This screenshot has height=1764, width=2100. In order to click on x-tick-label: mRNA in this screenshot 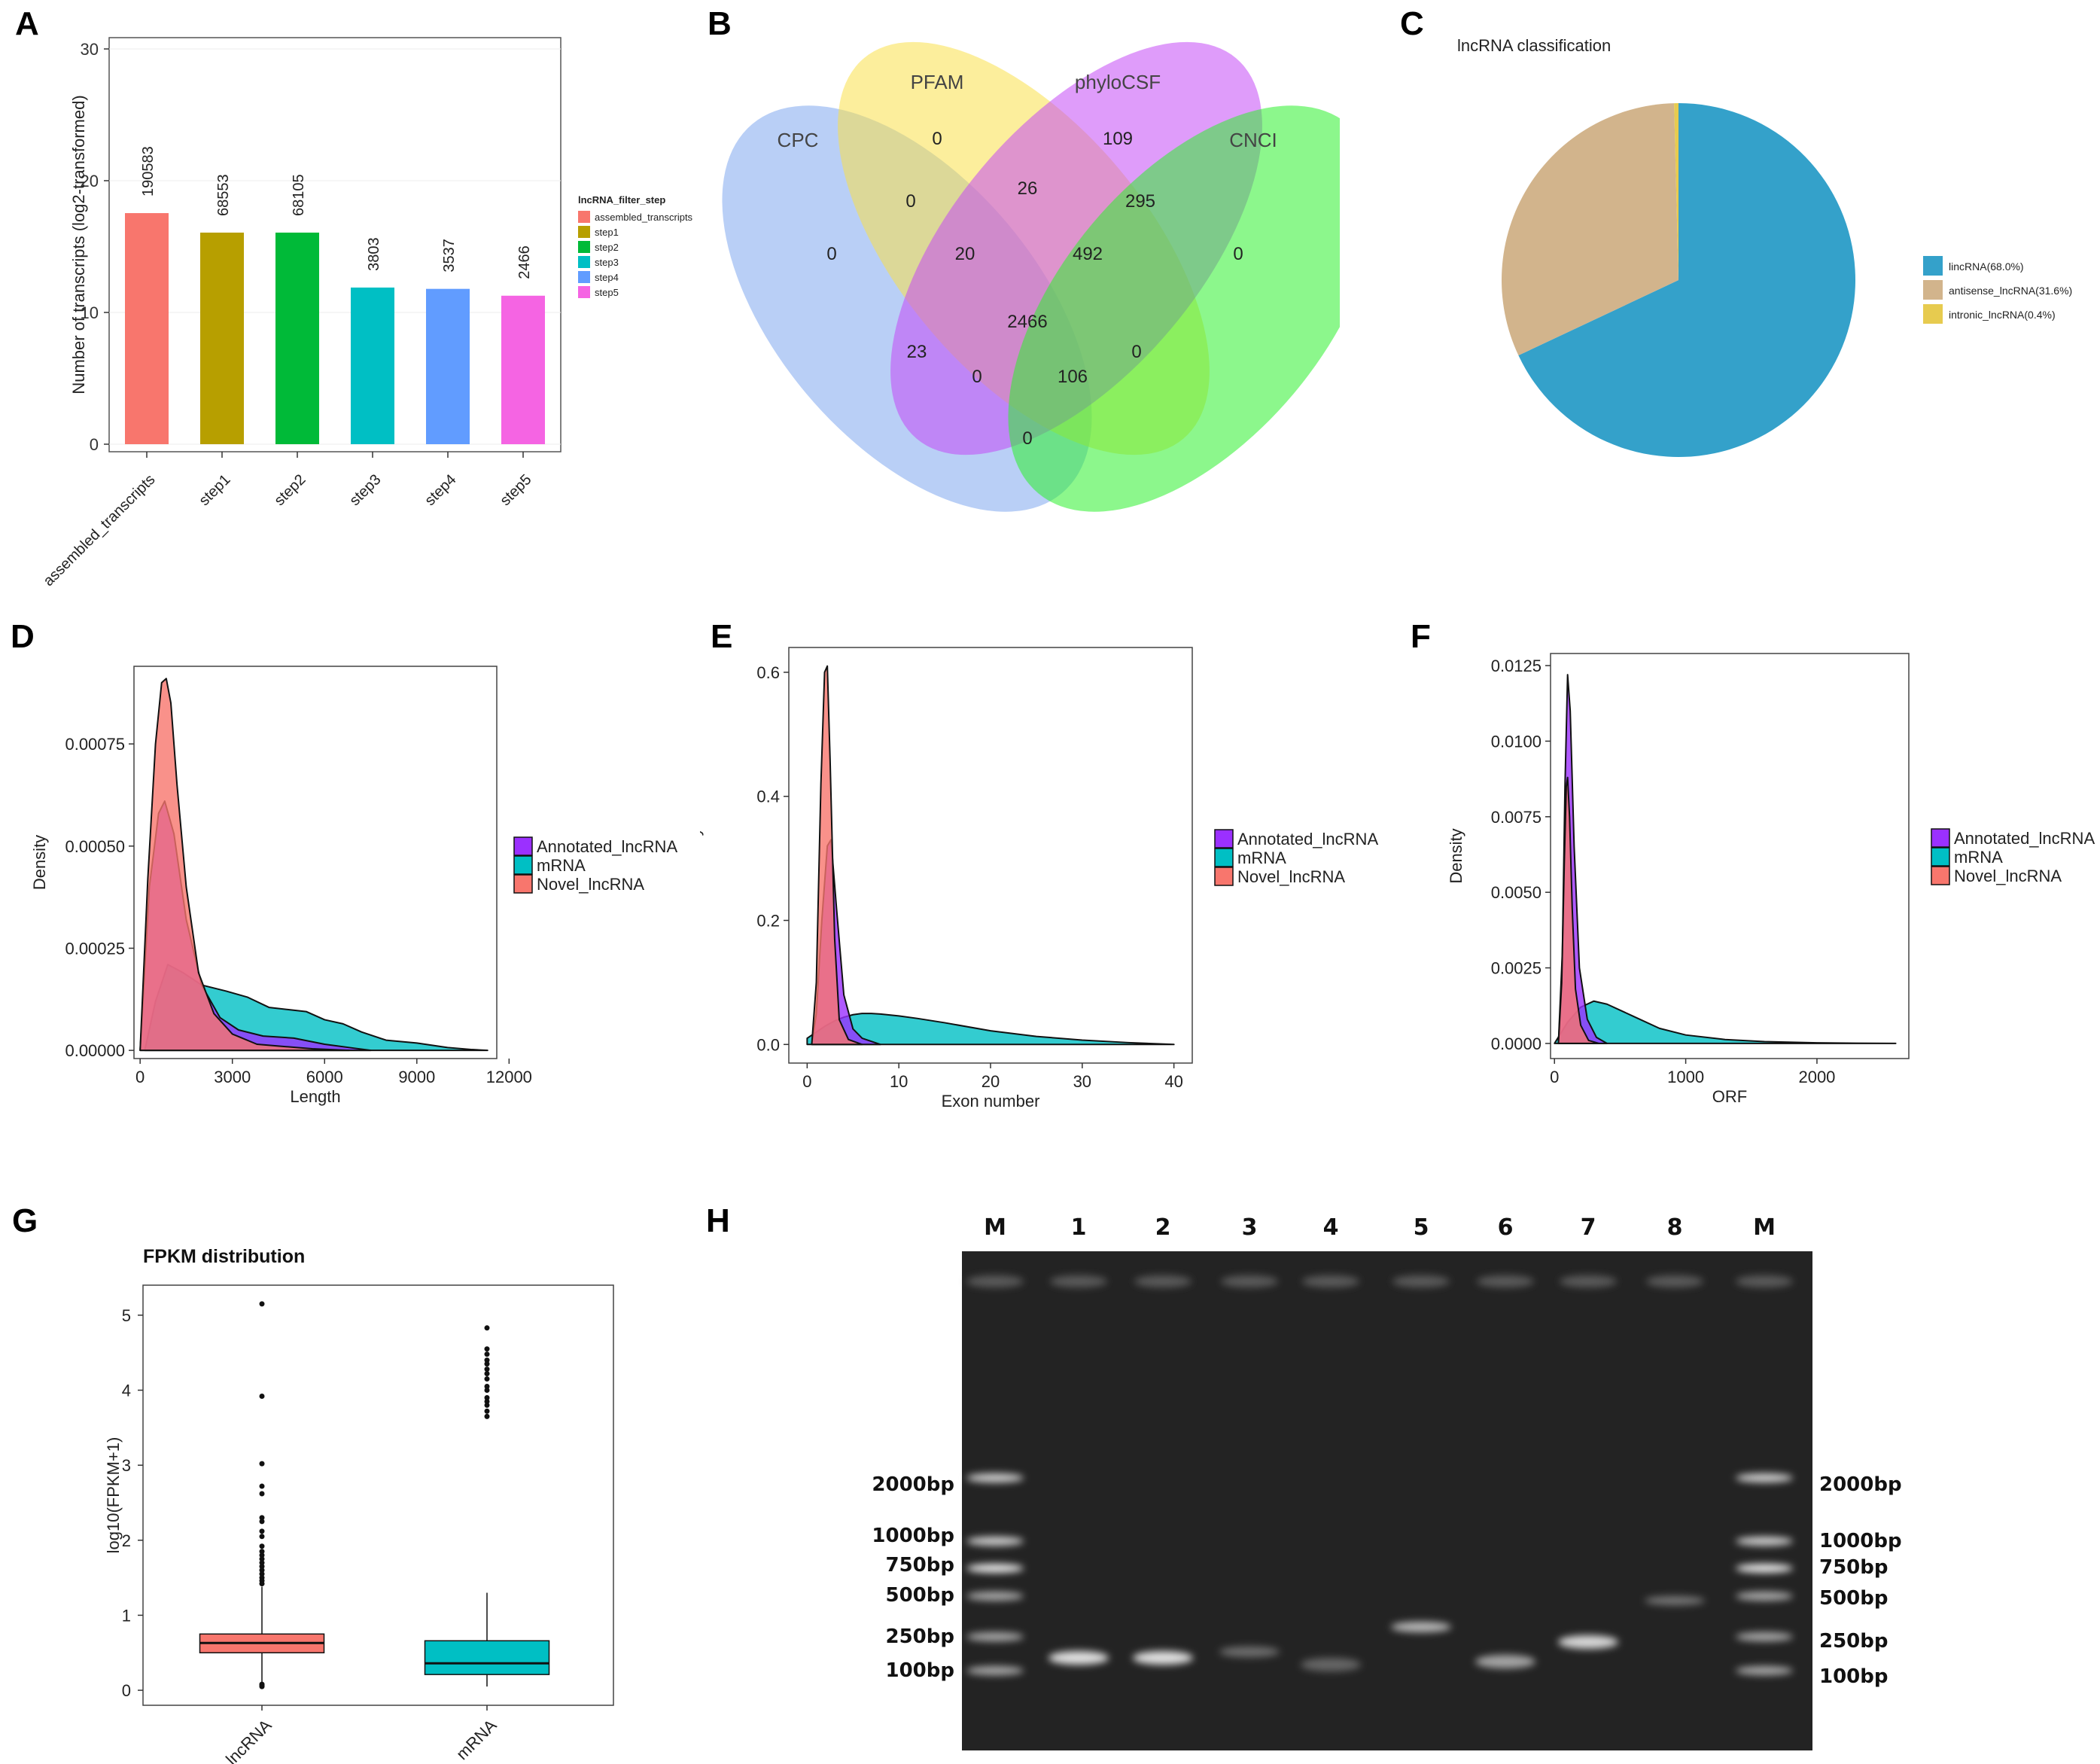, I will do `click(476, 1740)`.